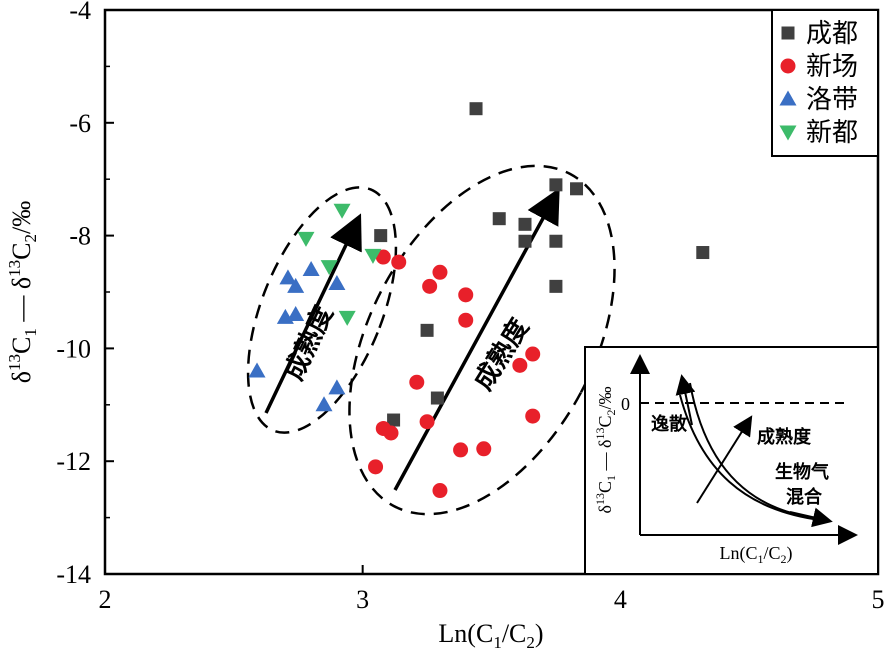  I want to click on legend-label: 成都, so click(832, 34).